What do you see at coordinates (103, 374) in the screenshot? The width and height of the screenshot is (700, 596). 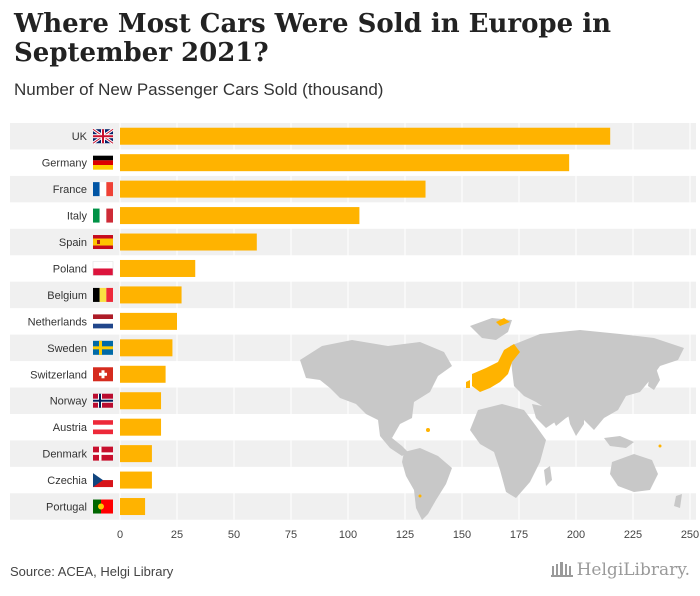 I see `flag-switzerland-icon` at bounding box center [103, 374].